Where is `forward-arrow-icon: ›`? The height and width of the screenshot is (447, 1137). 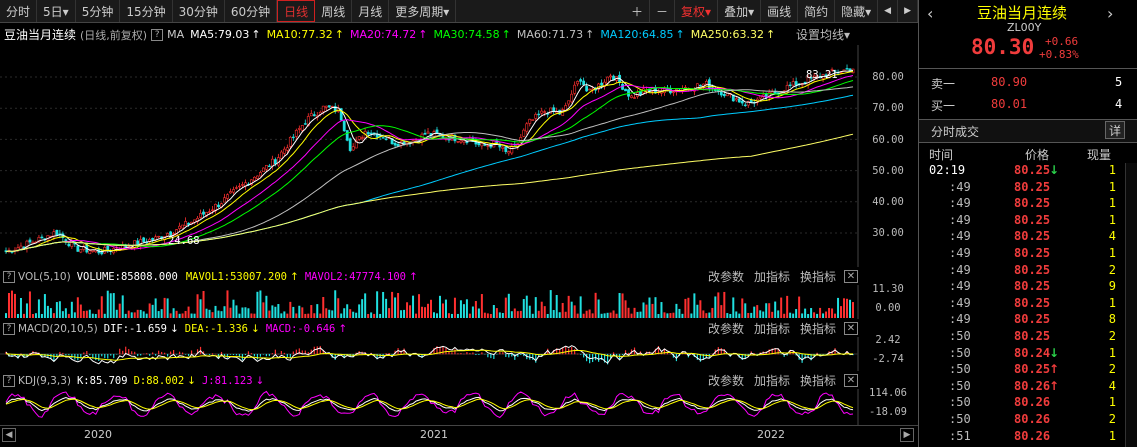
forward-arrow-icon: › is located at coordinates (1110, 13).